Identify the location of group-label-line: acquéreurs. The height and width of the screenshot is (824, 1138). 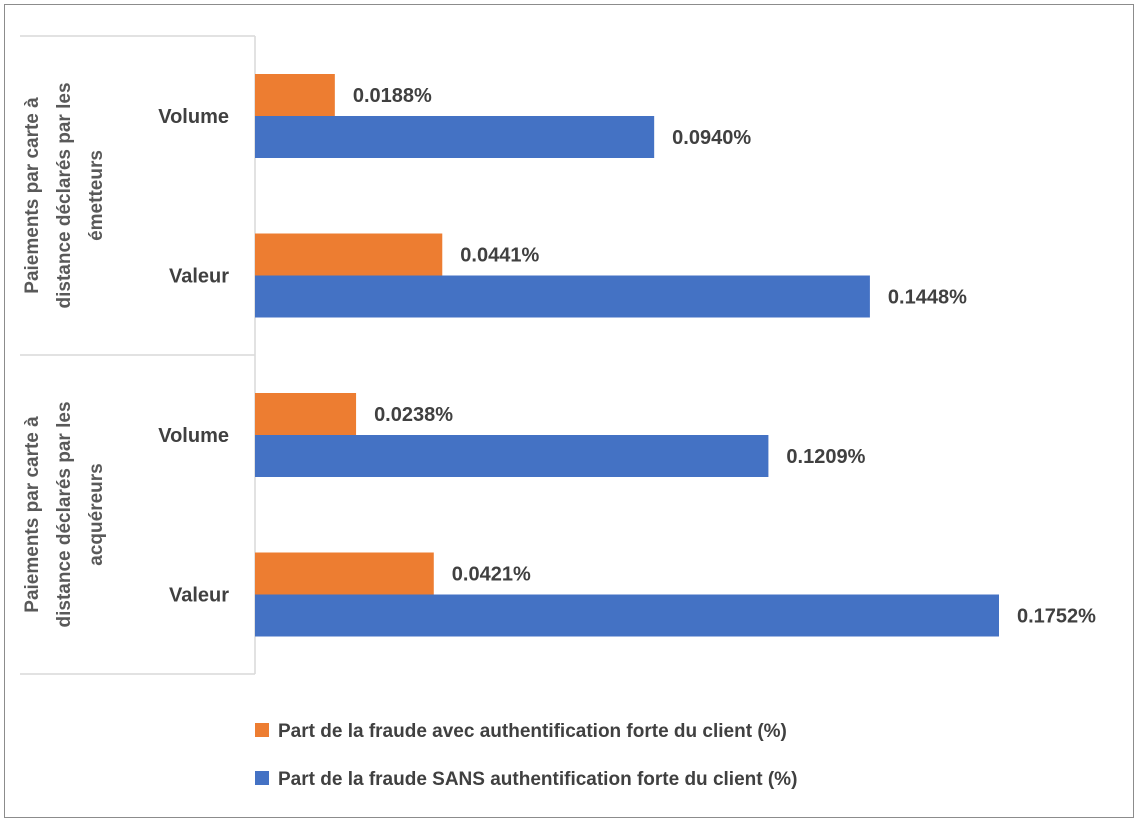
(96, 514).